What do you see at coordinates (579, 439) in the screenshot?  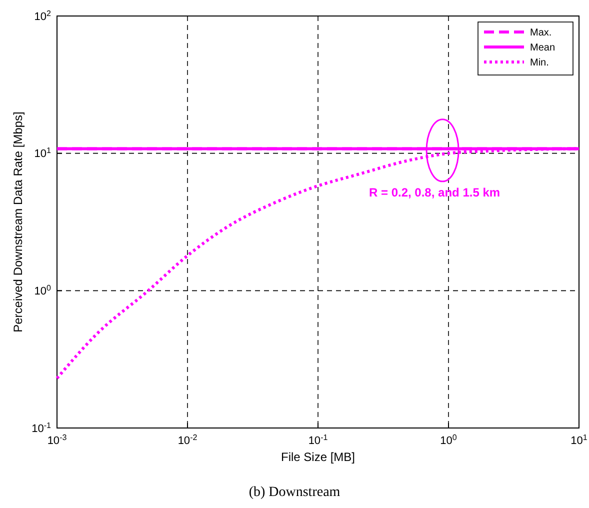 I see `x-tick-label: 10$^{1}$` at bounding box center [579, 439].